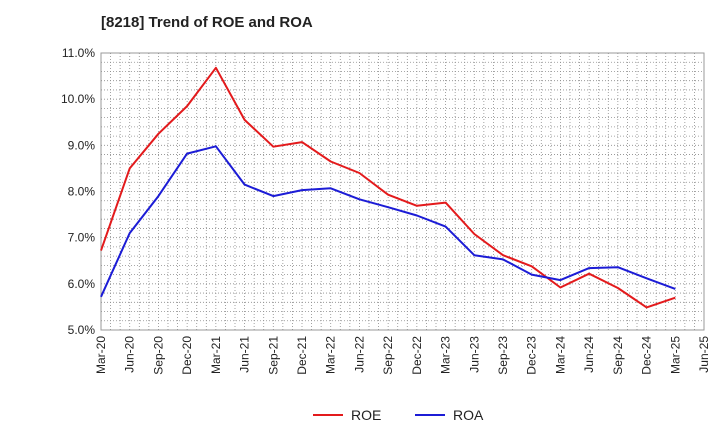  What do you see at coordinates (366, 415) in the screenshot?
I see `legend-label-roe: ROE` at bounding box center [366, 415].